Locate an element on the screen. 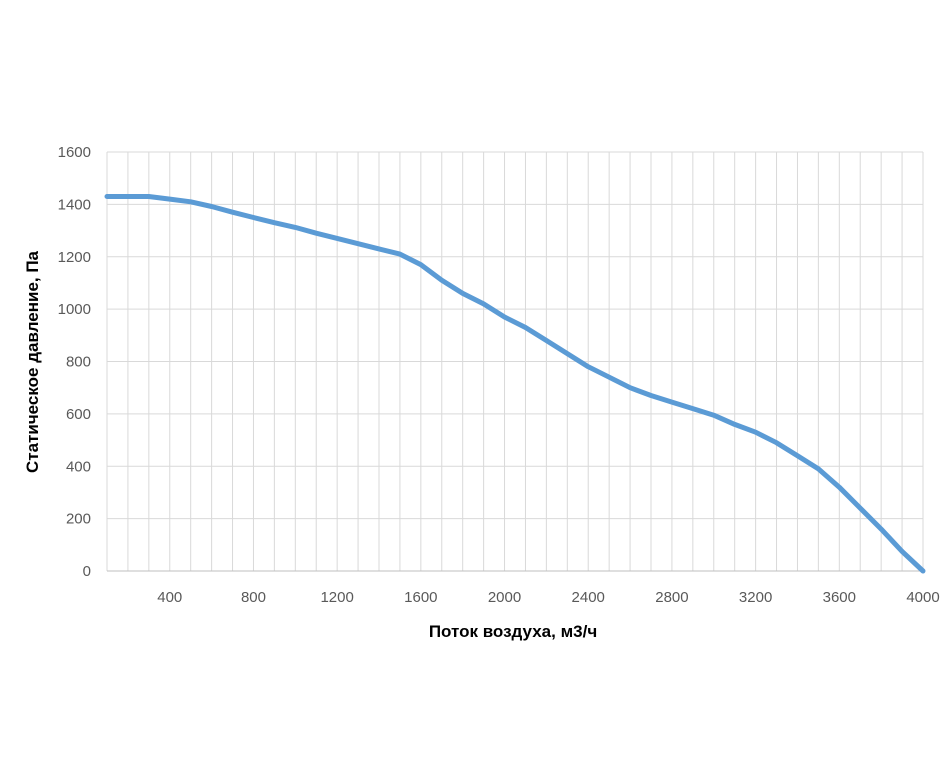 This screenshot has height=779, width=952. x-tick-label: 2800 is located at coordinates (671, 597).